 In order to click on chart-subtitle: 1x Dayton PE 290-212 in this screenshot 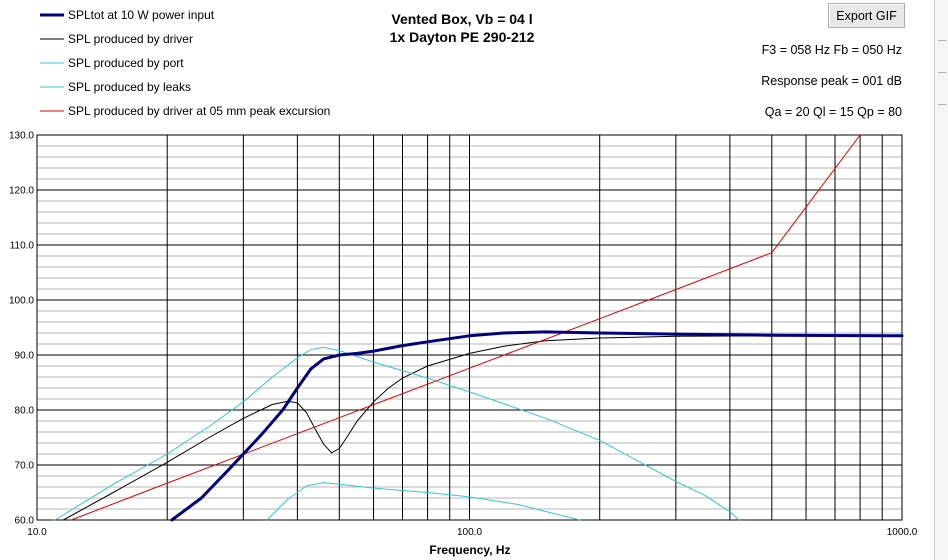, I will do `click(462, 37)`.